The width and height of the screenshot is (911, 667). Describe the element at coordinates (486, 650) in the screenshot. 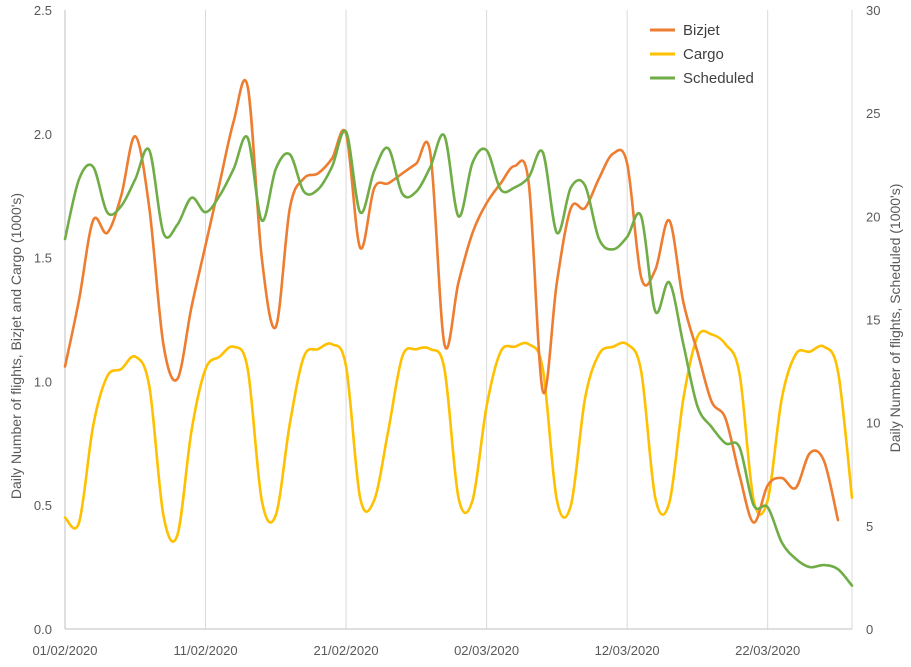

I see `x-tick-label: 02/03/2020` at that location.